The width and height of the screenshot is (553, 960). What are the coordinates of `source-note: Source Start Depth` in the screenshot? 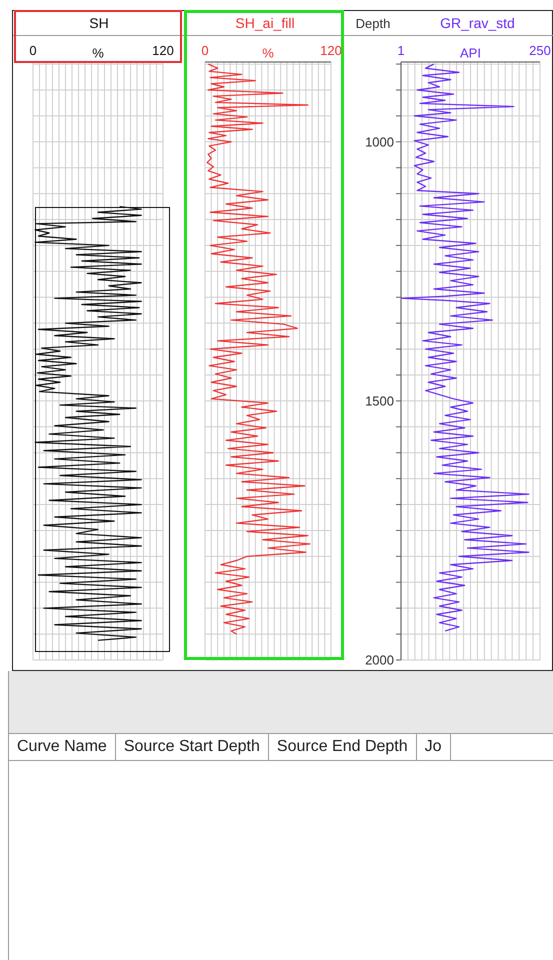 It's located at (192, 747).